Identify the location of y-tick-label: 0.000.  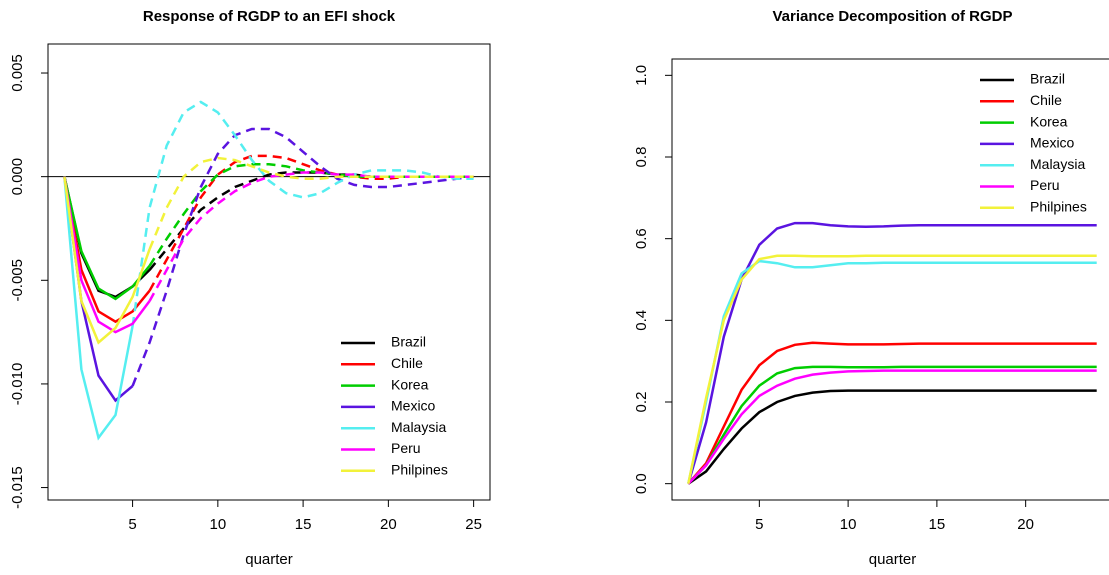
(17, 177).